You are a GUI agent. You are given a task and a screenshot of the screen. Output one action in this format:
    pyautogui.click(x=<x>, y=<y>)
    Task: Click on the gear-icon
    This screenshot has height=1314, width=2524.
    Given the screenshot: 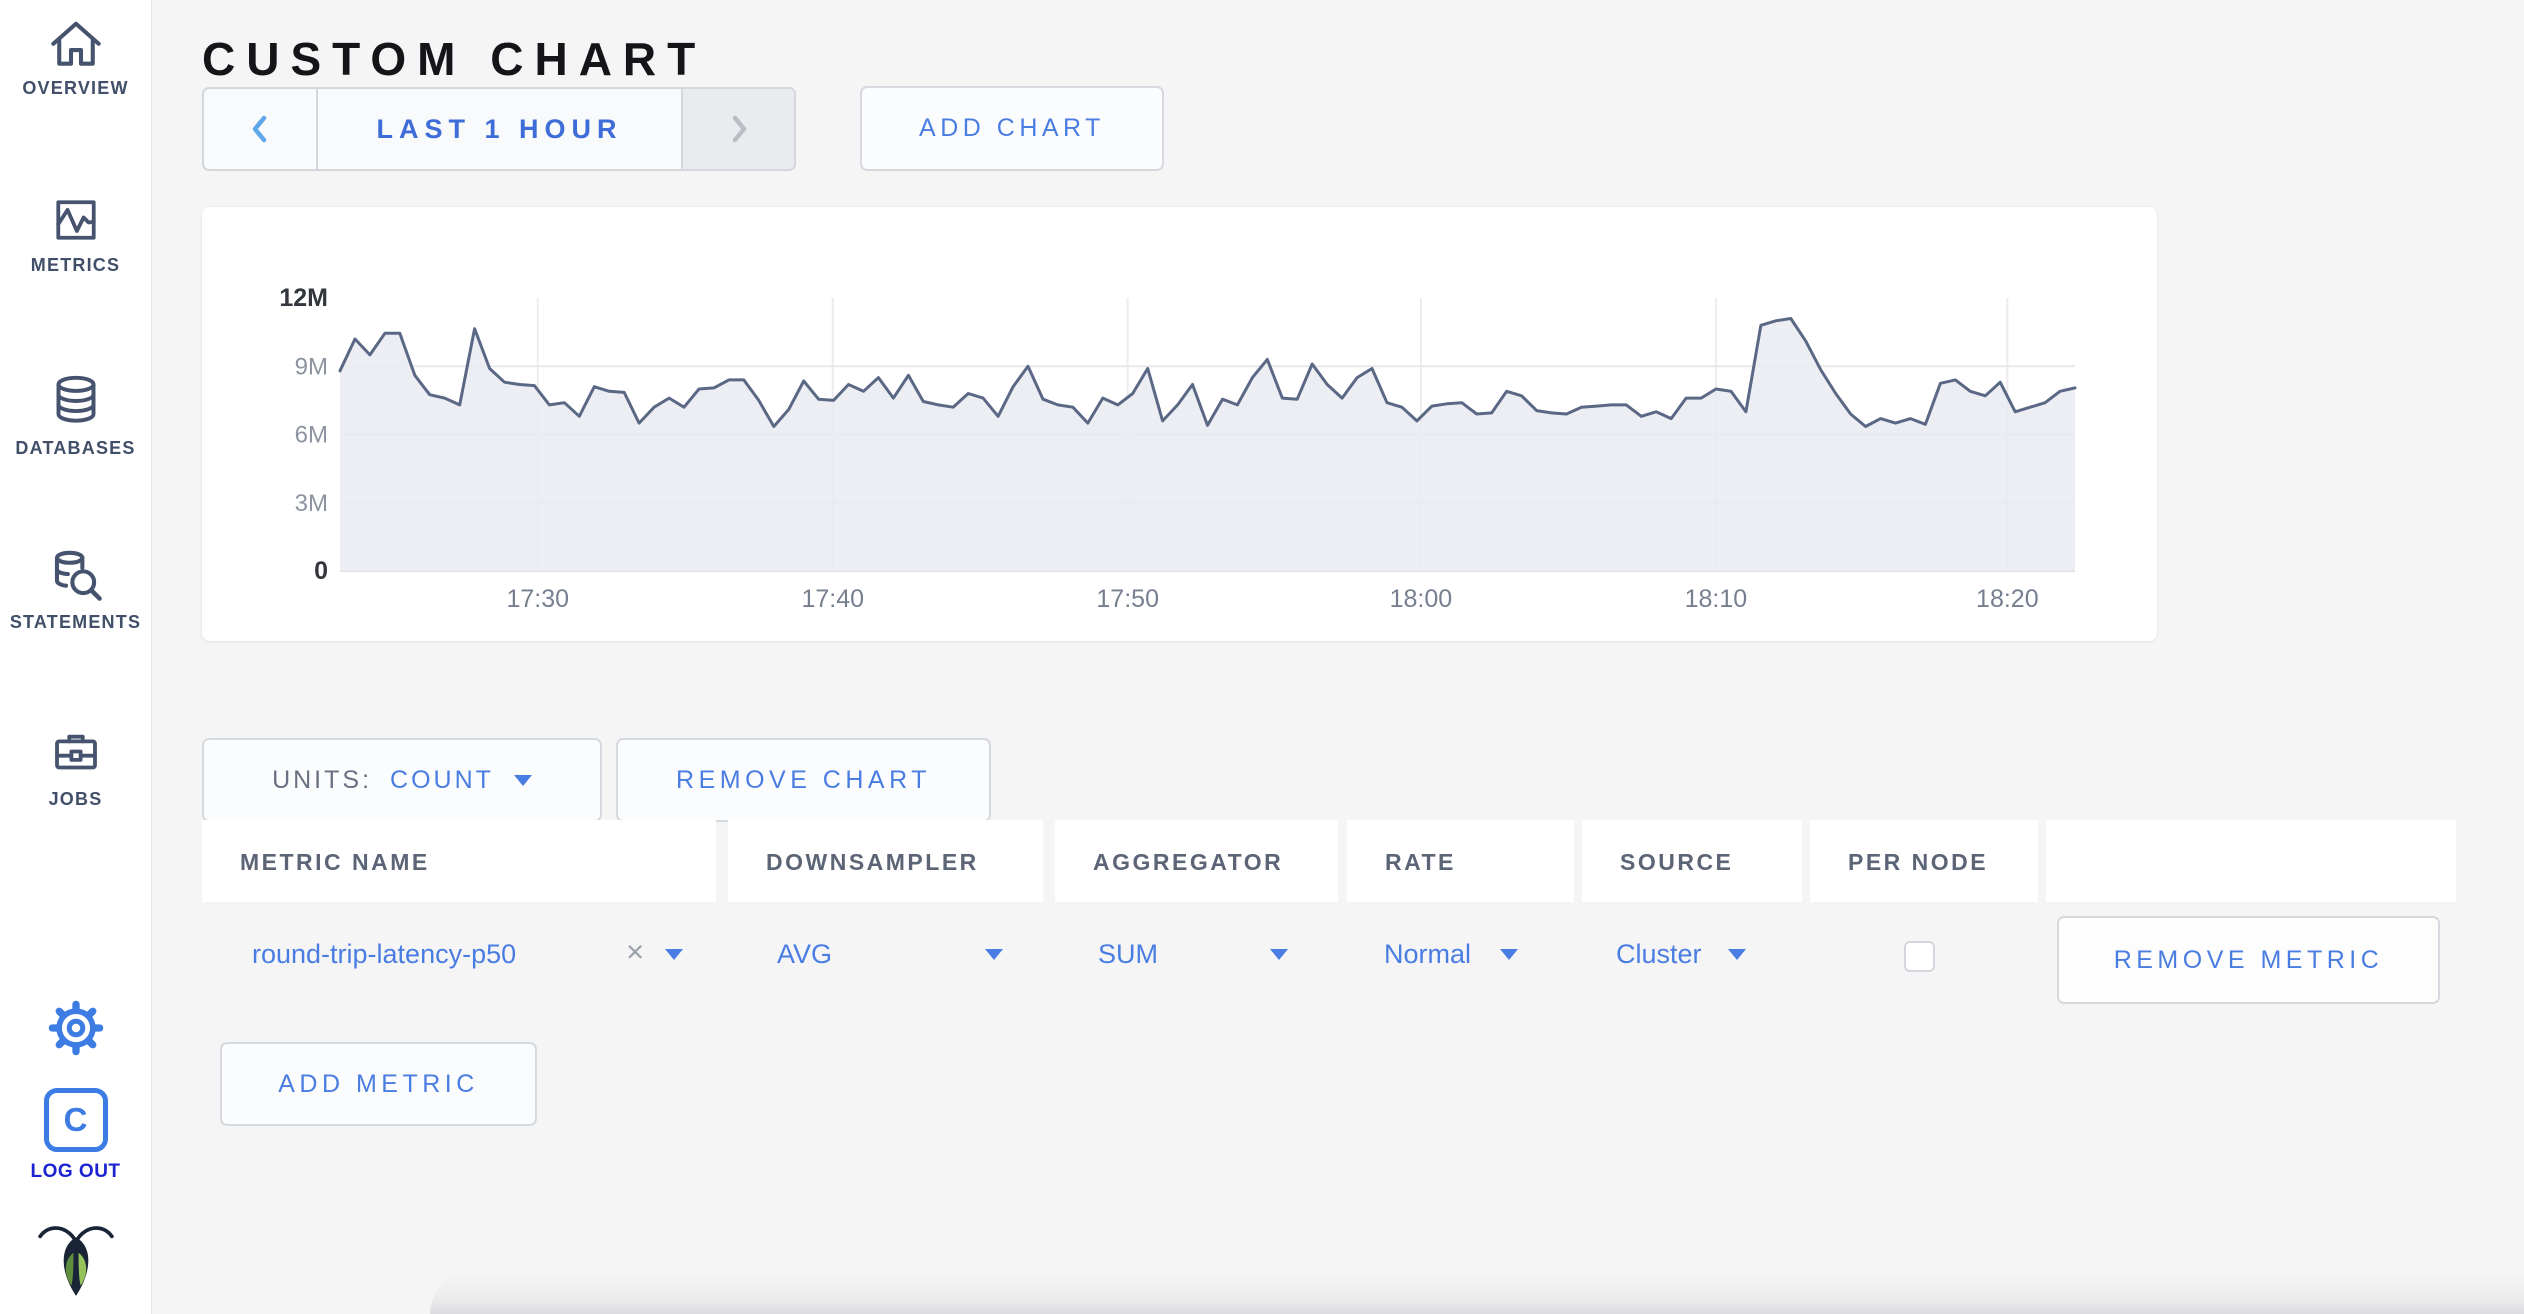 What is the action you would take?
    pyautogui.click(x=75, y=1028)
    